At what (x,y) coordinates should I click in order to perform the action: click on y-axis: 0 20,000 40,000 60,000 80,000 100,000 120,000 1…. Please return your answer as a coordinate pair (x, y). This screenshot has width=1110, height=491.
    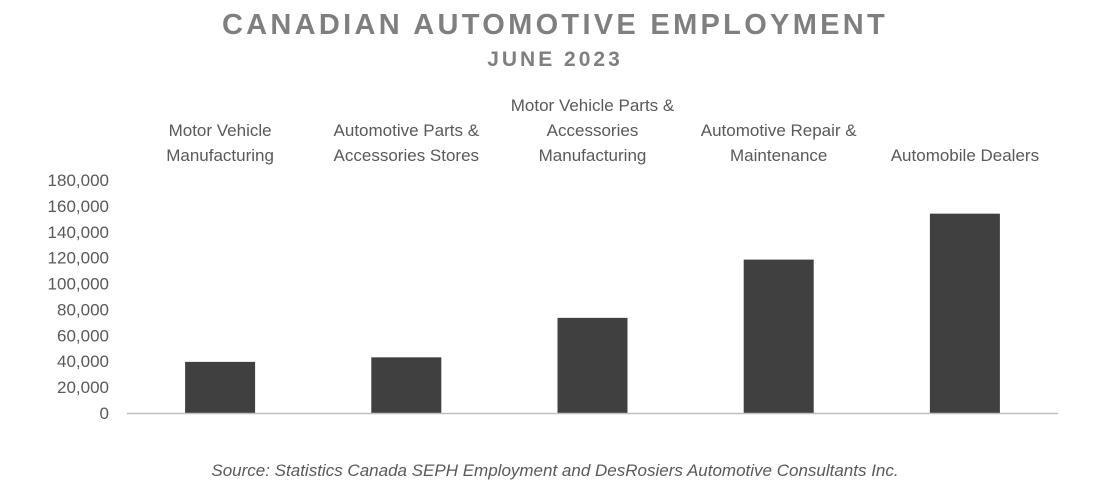
    Looking at the image, I should click on (78, 297).